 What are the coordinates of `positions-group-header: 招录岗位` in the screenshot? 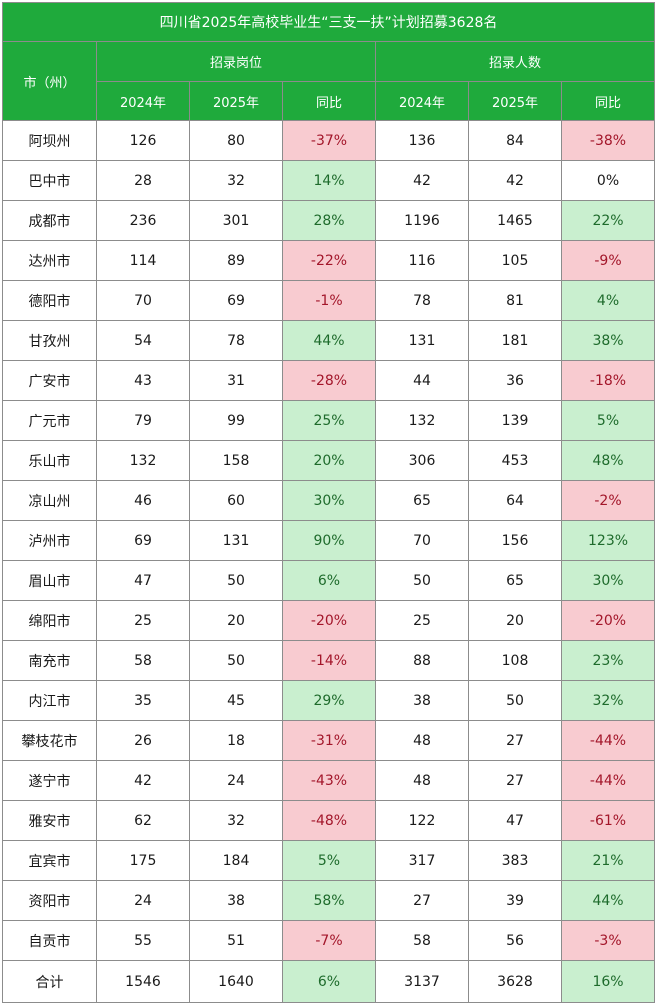 It's located at (236, 61).